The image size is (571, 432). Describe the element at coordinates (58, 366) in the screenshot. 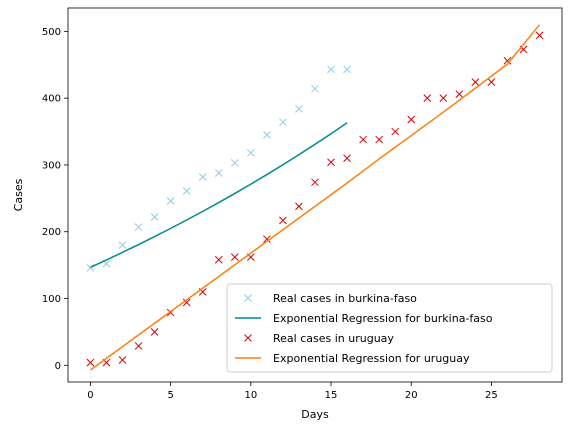

I see `y-tick-label: 0` at that location.